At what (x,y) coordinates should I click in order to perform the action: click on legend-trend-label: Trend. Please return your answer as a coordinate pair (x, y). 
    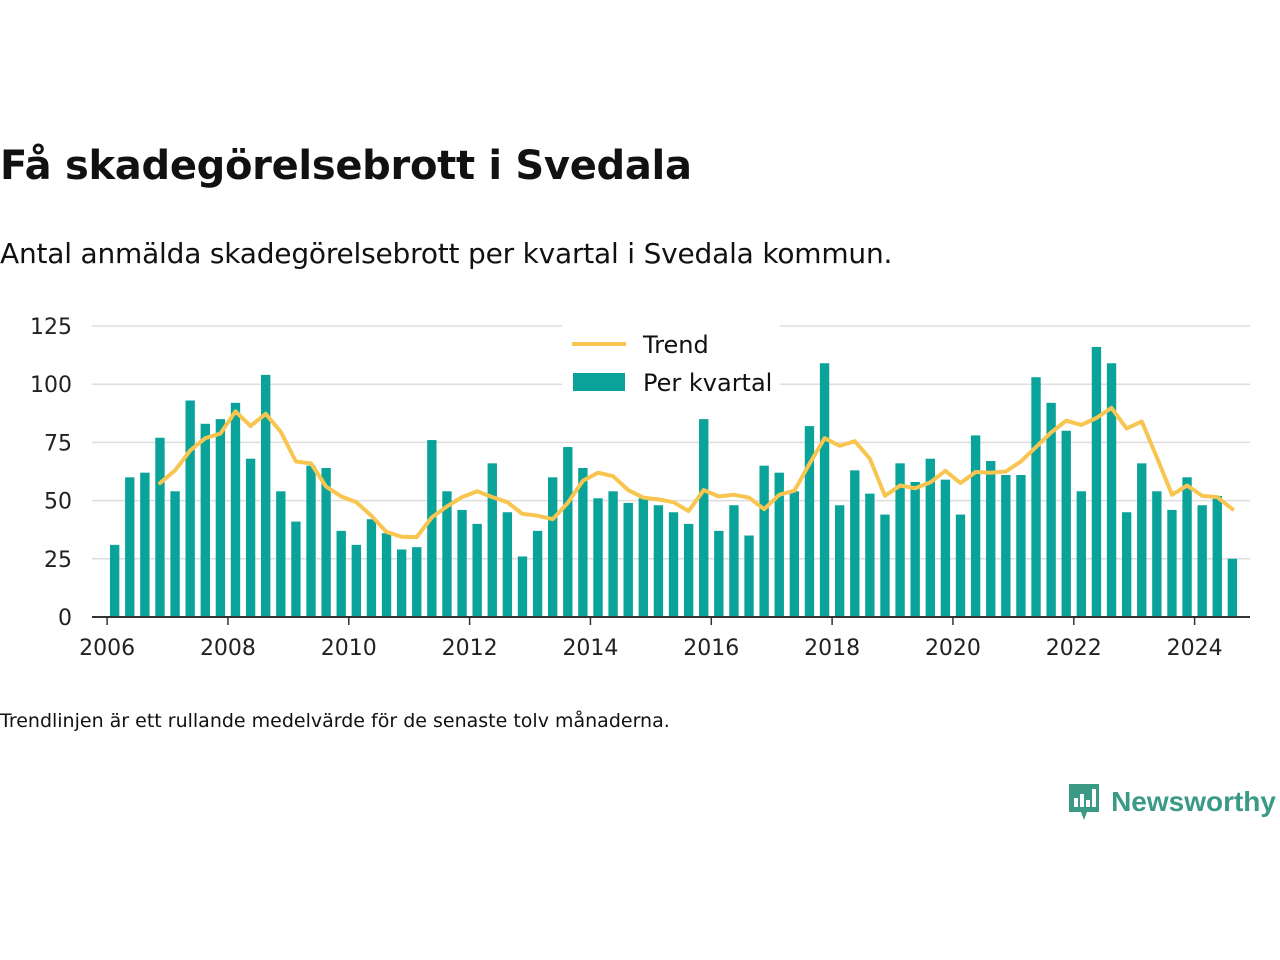
    Looking at the image, I should click on (675, 345).